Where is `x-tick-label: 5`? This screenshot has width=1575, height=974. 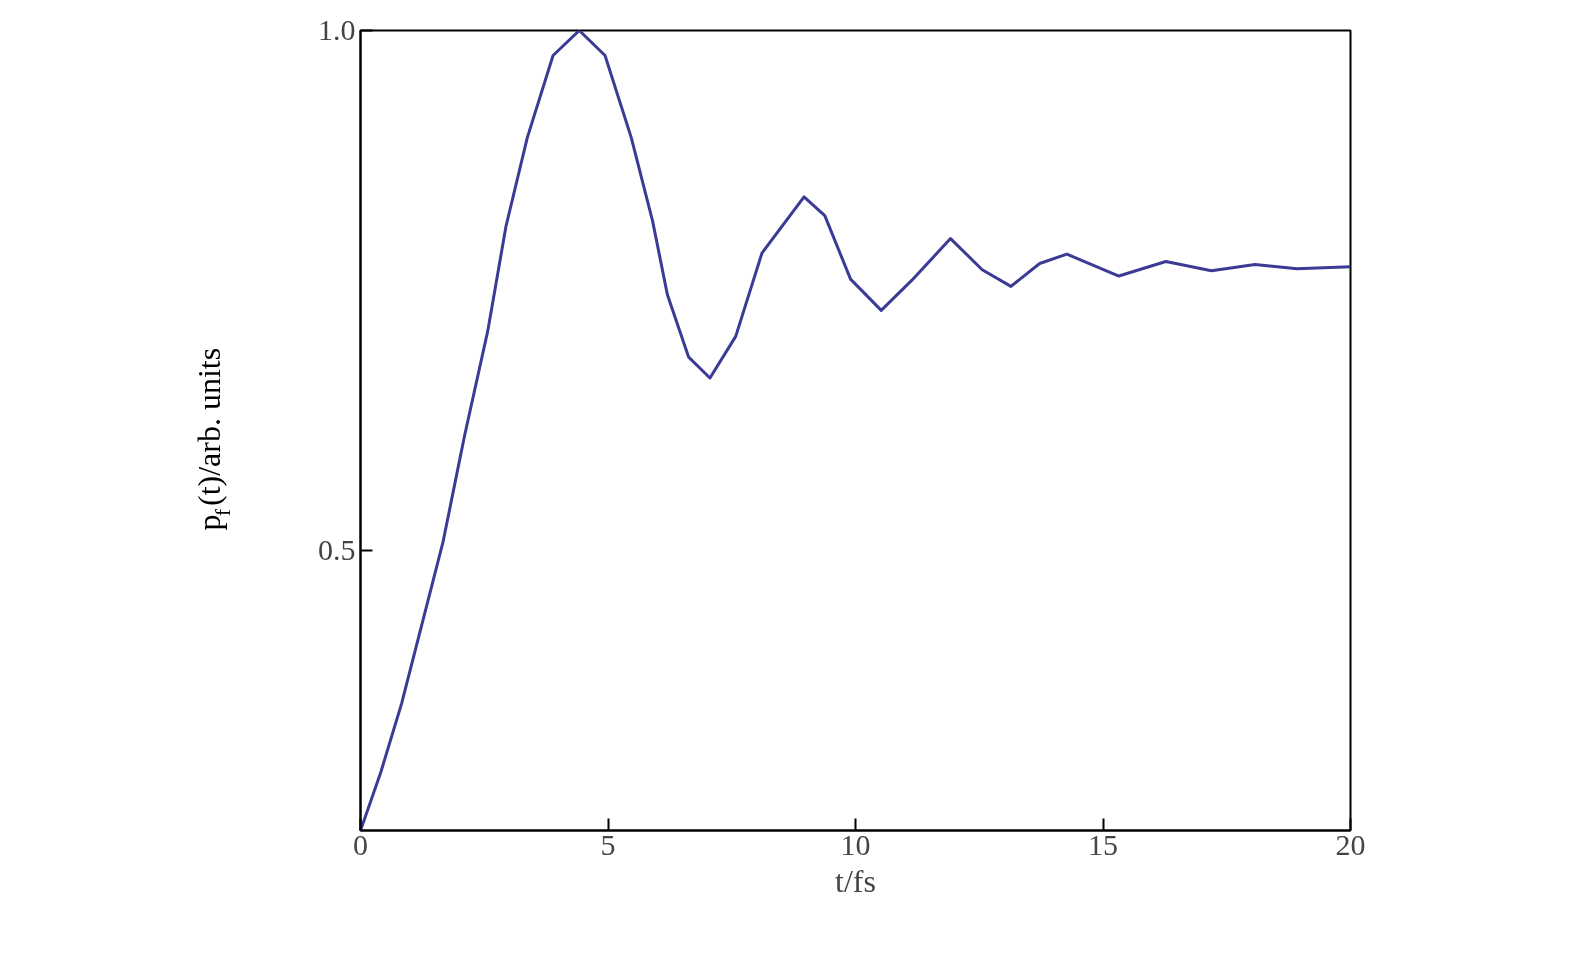
x-tick-label: 5 is located at coordinates (608, 844).